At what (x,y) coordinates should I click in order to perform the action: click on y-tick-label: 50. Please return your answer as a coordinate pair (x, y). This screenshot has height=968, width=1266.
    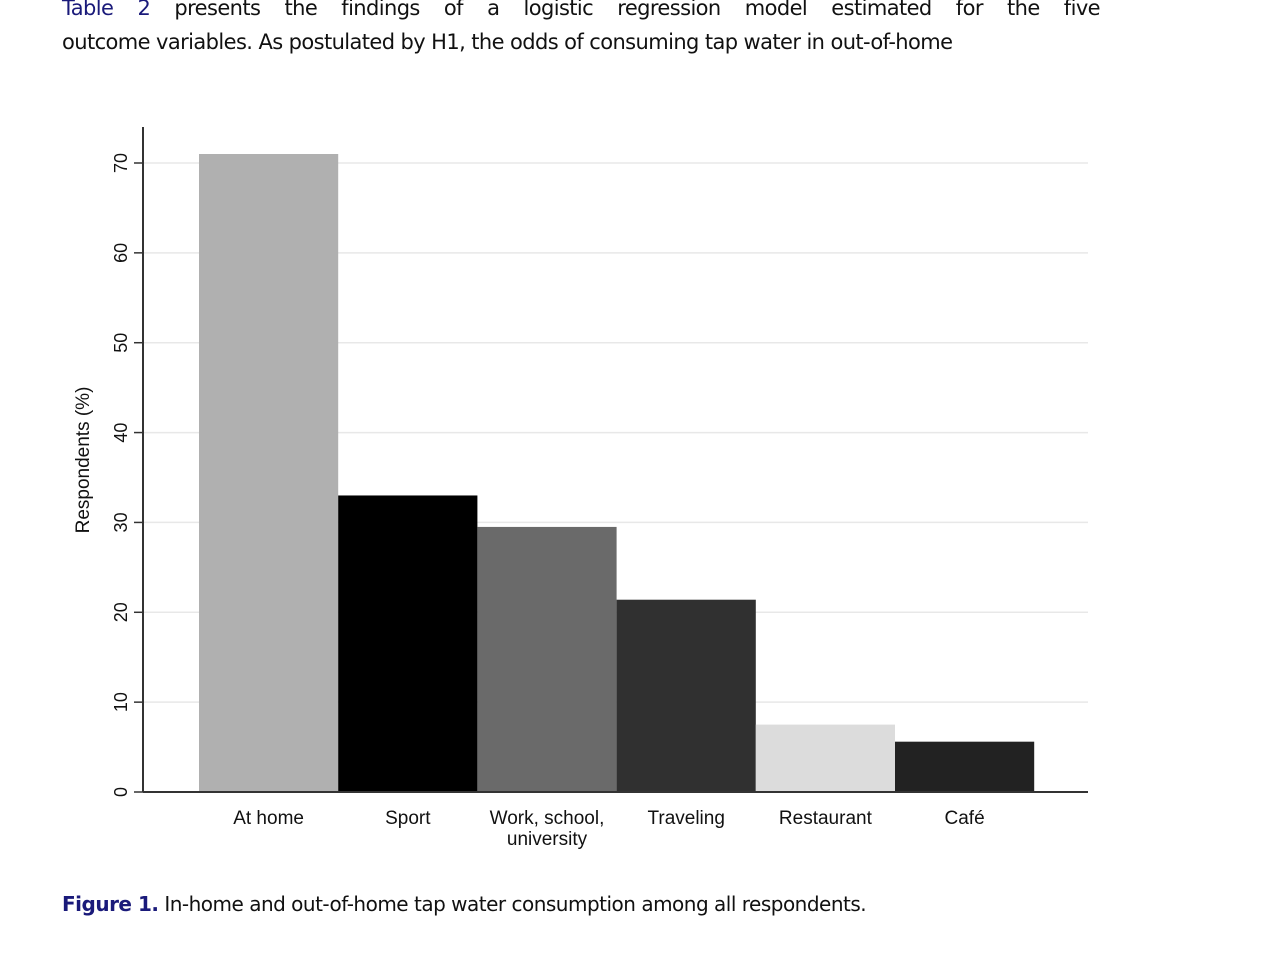
    Looking at the image, I should click on (121, 343).